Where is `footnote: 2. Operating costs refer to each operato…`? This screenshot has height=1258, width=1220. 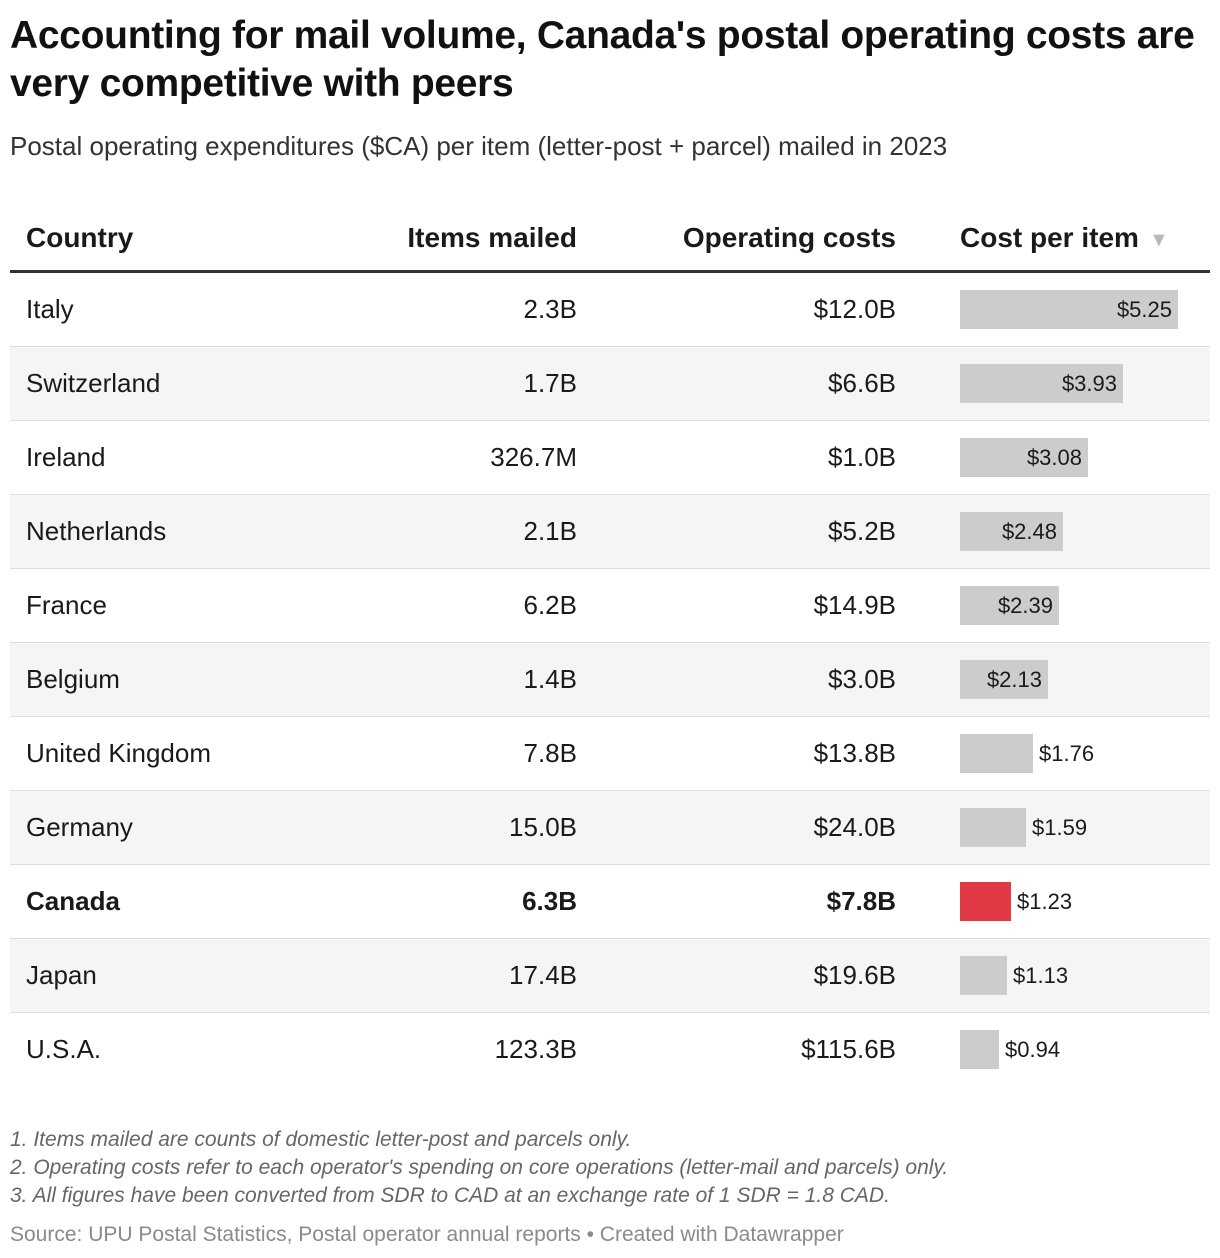
footnote: 2. Operating costs refer to each operato… is located at coordinates (479, 1167).